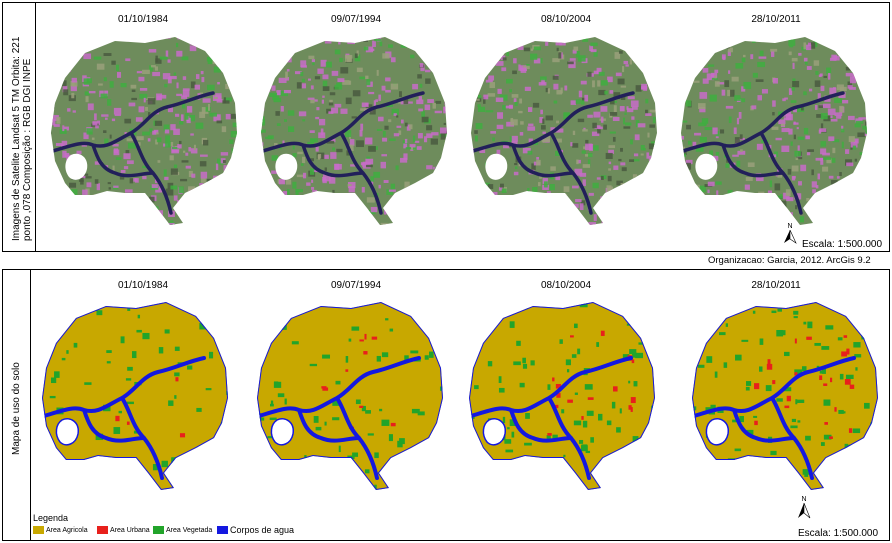 Image resolution: width=892 pixels, height=543 pixels. What do you see at coordinates (774, 131) in the screenshot?
I see `satellite-image-2011` at bounding box center [774, 131].